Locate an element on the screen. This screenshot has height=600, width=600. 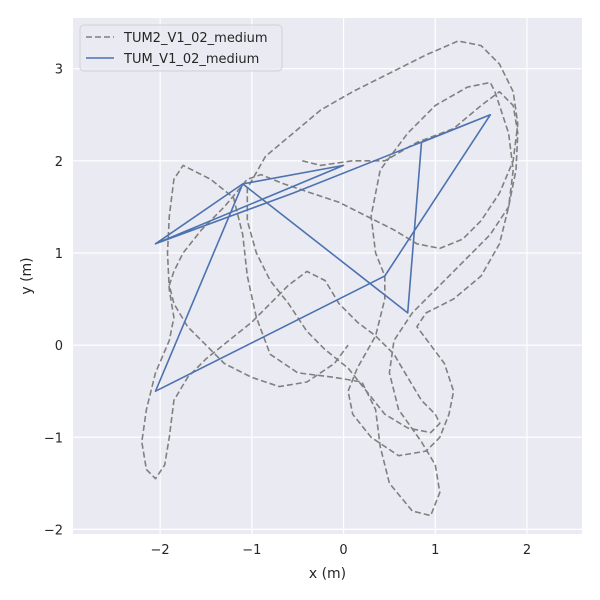
y-tick-label: 3 is located at coordinates (59, 70).